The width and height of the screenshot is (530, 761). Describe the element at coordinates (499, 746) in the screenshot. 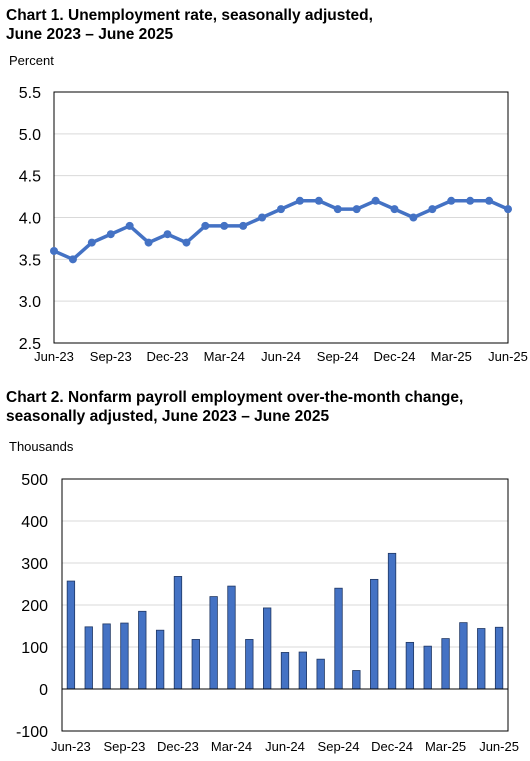

I see `chart2-xtick-label: Jun-25` at that location.